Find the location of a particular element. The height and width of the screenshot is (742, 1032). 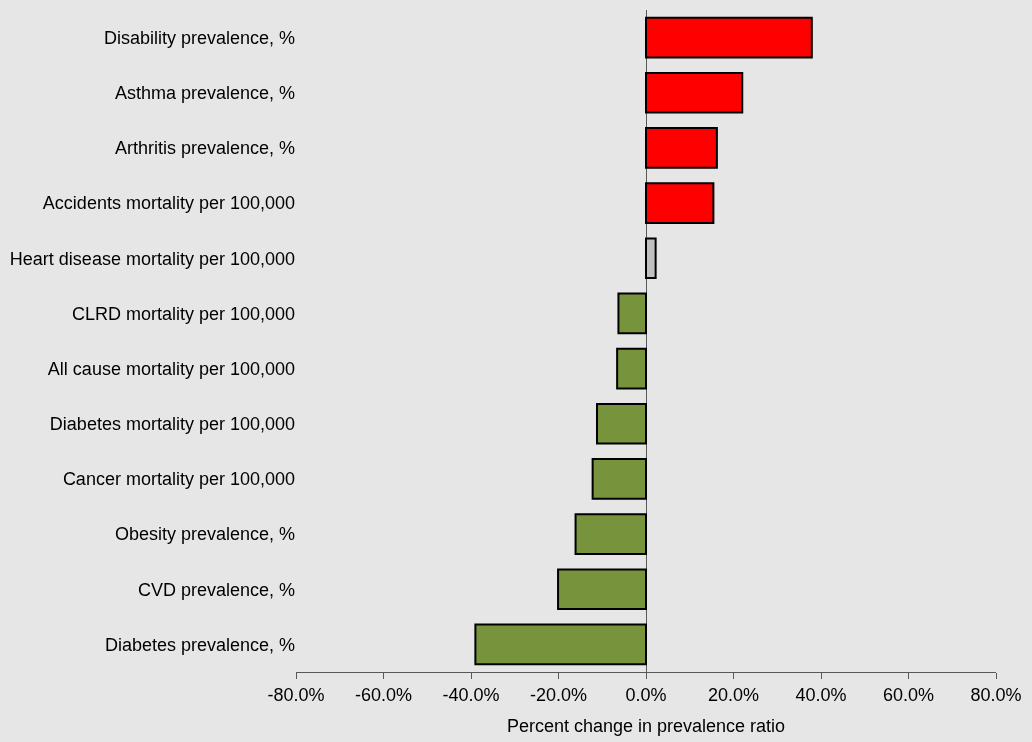

x-axis-title: Percent change in prevalence ratio is located at coordinates (646, 725).